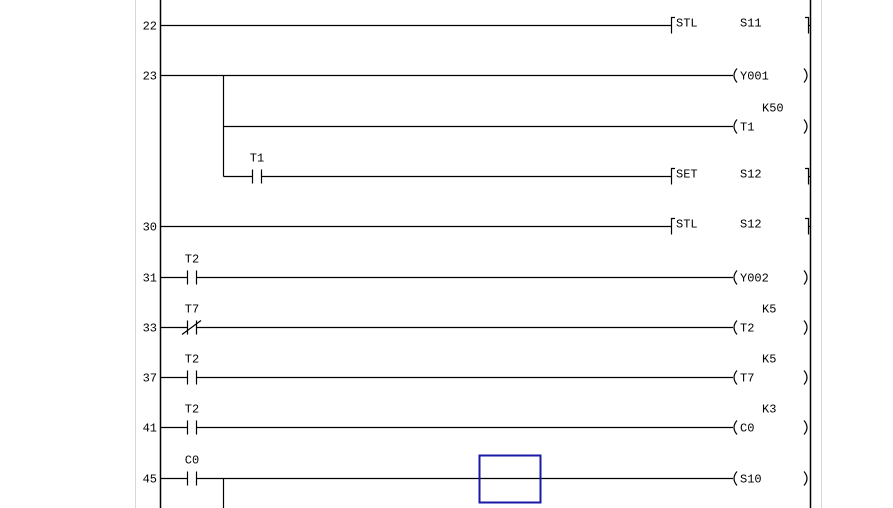 This screenshot has width=893, height=508. I want to click on coil-setting-value: K50, so click(773, 109).